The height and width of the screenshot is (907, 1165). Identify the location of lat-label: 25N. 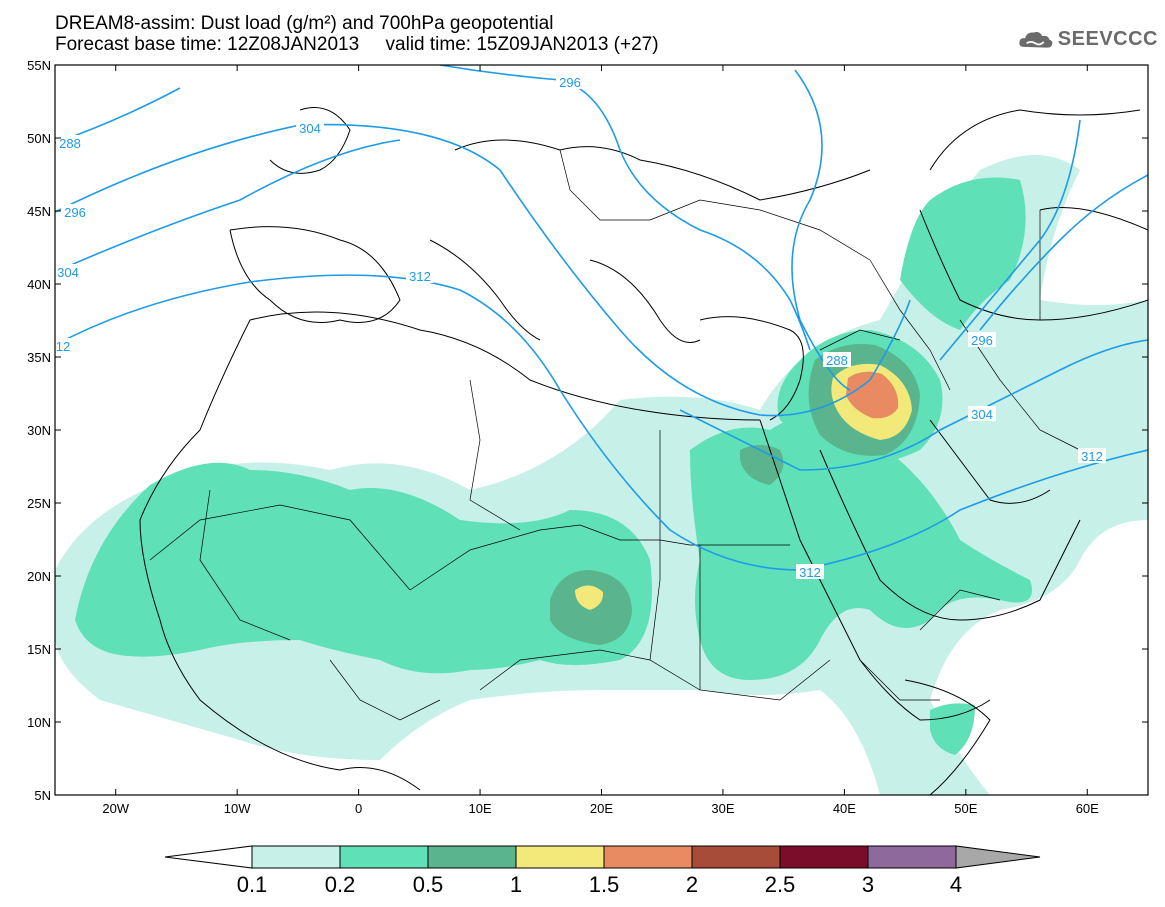
(39, 503).